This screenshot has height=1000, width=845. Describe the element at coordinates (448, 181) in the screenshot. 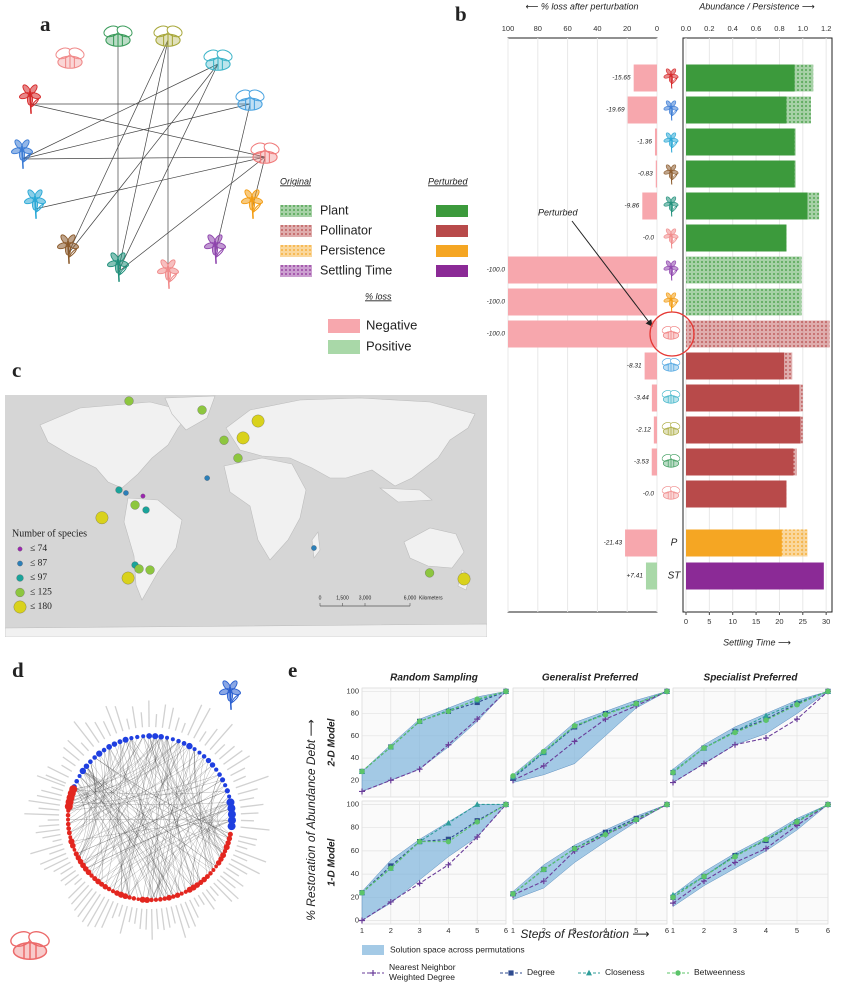

I see `legend-heading: Perturbed` at that location.